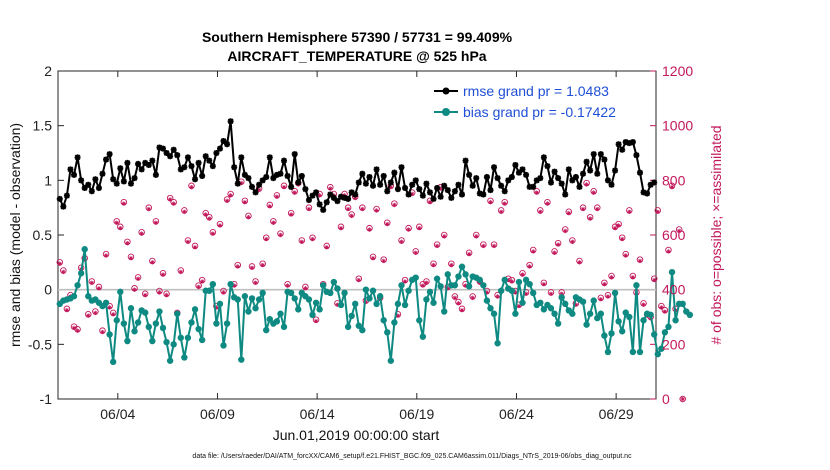  What do you see at coordinates (666, 399) in the screenshot?
I see `y-right-tick-label: 0` at bounding box center [666, 399].